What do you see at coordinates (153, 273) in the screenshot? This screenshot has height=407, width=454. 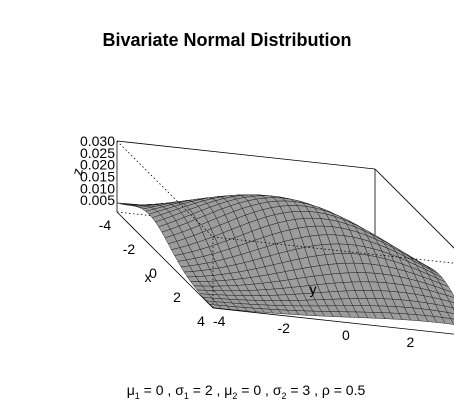 I see `x-tick-label: 0` at bounding box center [153, 273].